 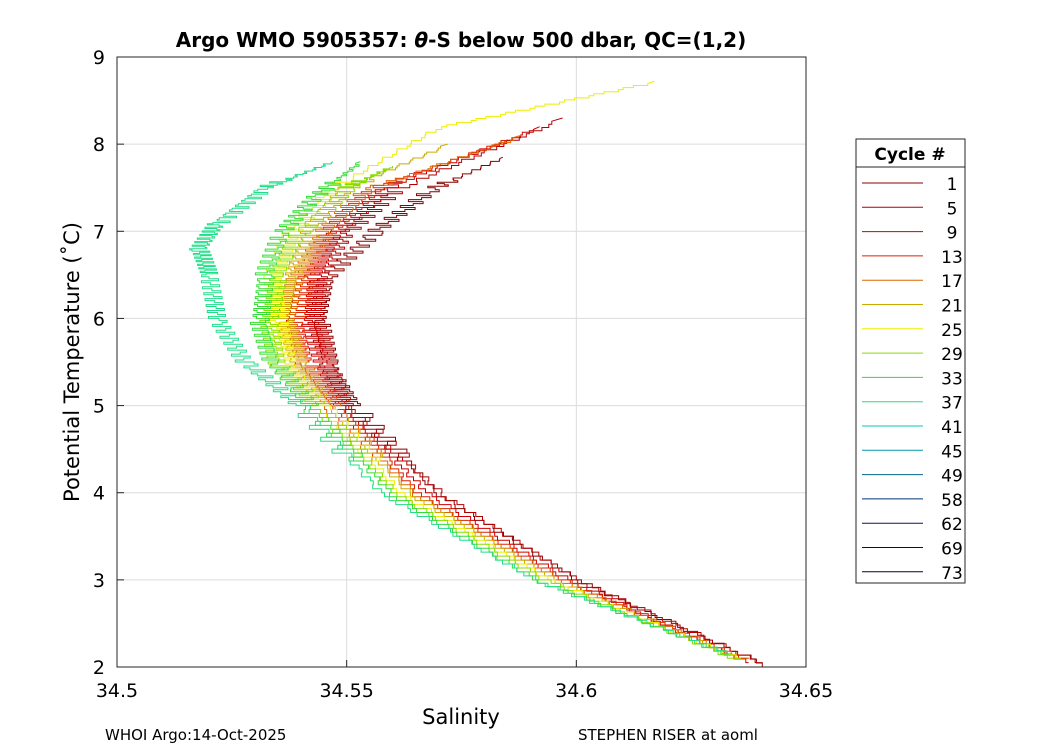 I want to click on x-tick-label: 34.5, so click(x=117, y=691).